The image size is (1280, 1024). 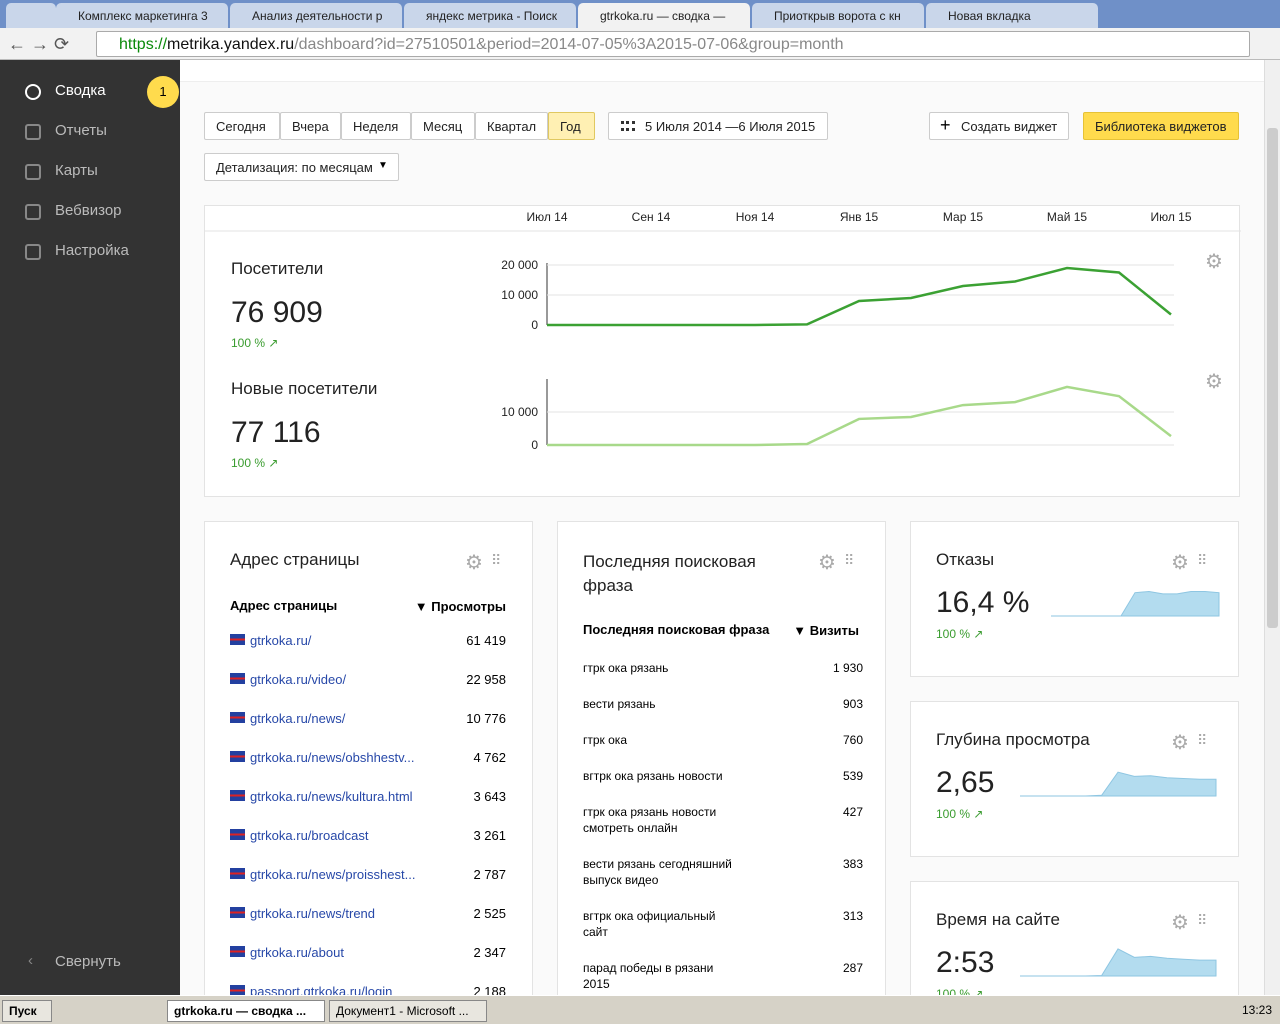 I want to click on nav-item: Карты, so click(x=76, y=170).